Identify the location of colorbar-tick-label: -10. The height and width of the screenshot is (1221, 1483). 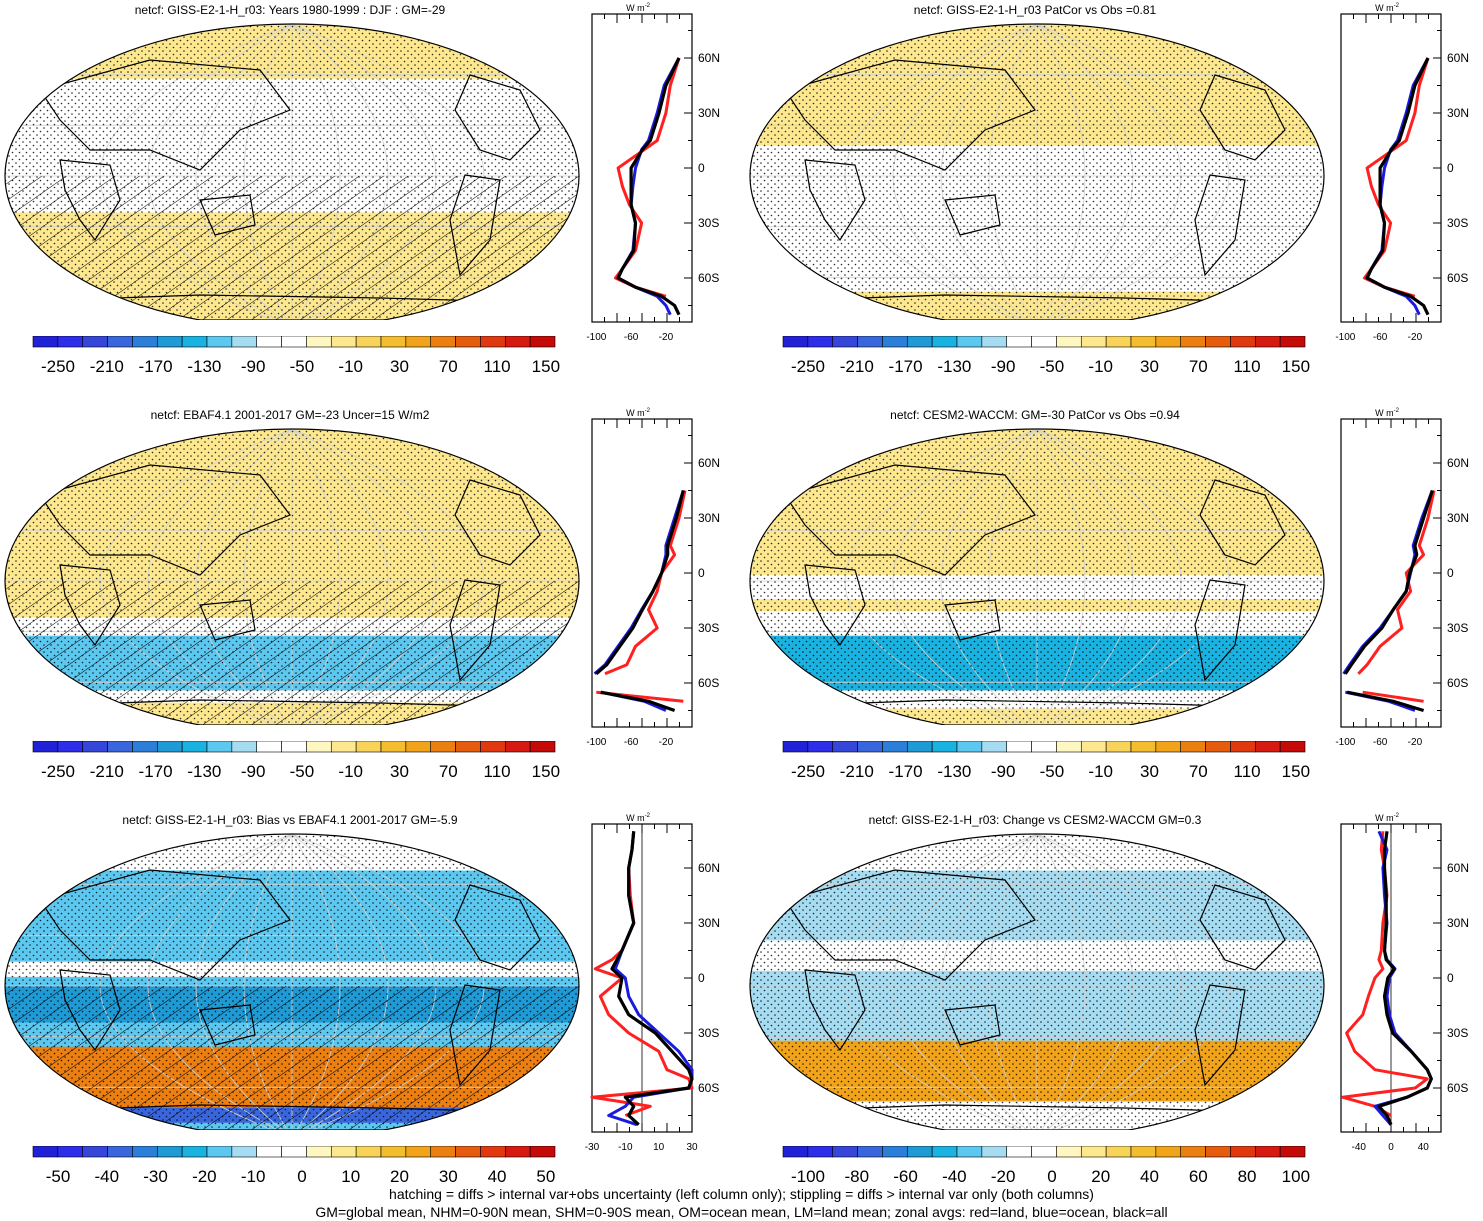
(350, 366).